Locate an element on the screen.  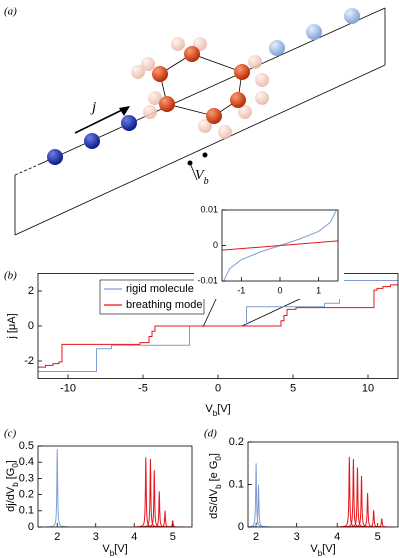
inset-background is located at coordinates (269, 250).